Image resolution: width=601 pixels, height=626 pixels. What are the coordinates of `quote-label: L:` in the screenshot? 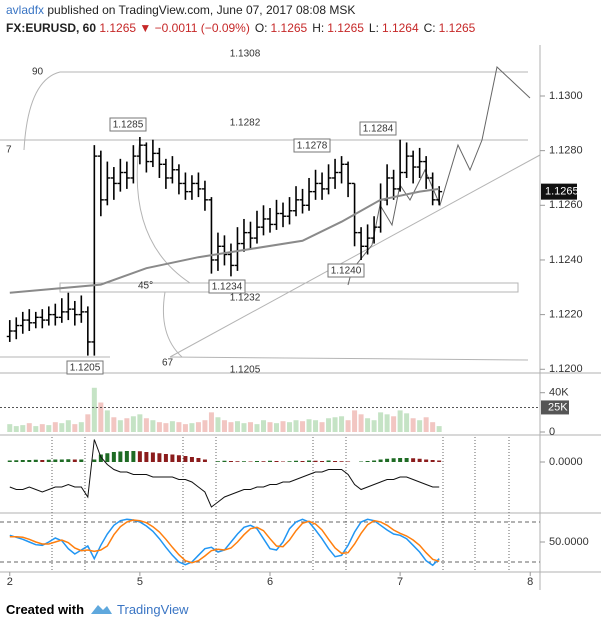 It's located at (373, 28).